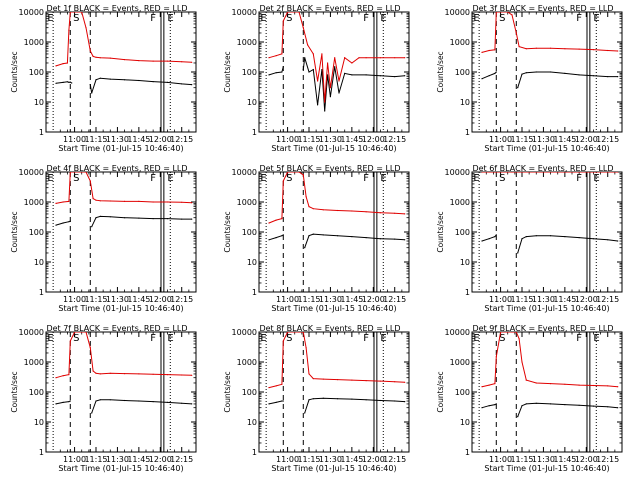 This screenshot has height=480, width=640. Describe the element at coordinates (329, 168) in the screenshot. I see `plot-title: Det 5f BLACK = Events, RED = LLD` at that location.